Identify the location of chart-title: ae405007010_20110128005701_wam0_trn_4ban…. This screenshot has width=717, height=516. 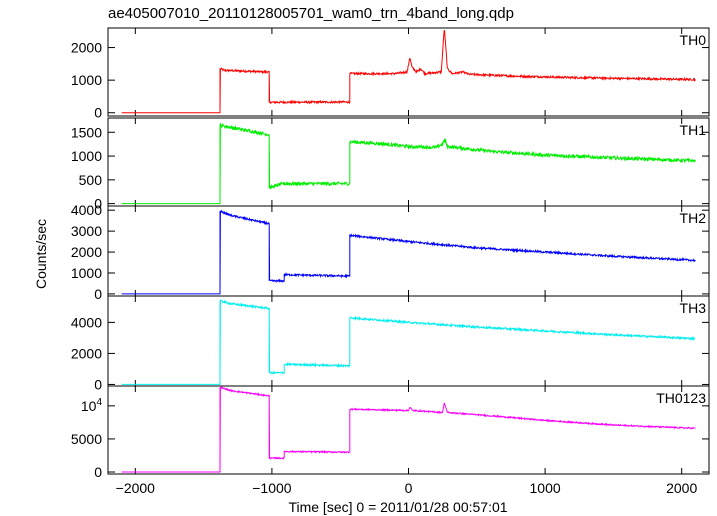
(311, 13).